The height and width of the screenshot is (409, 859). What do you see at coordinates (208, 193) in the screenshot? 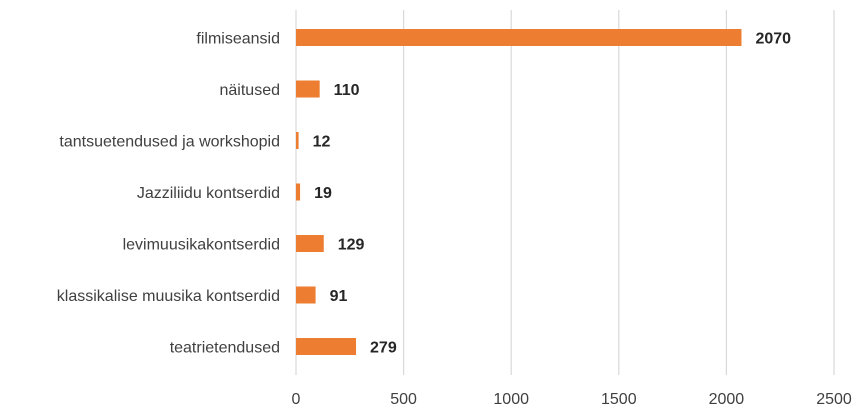
I see `category-label: Jazziliidu kontserdid` at bounding box center [208, 193].